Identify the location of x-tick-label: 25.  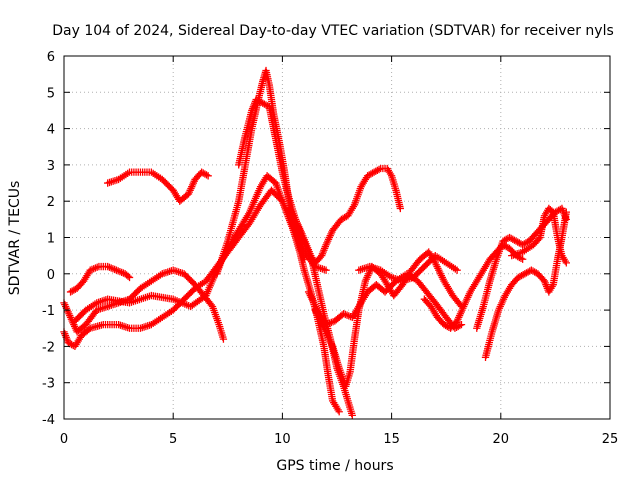
(610, 439).